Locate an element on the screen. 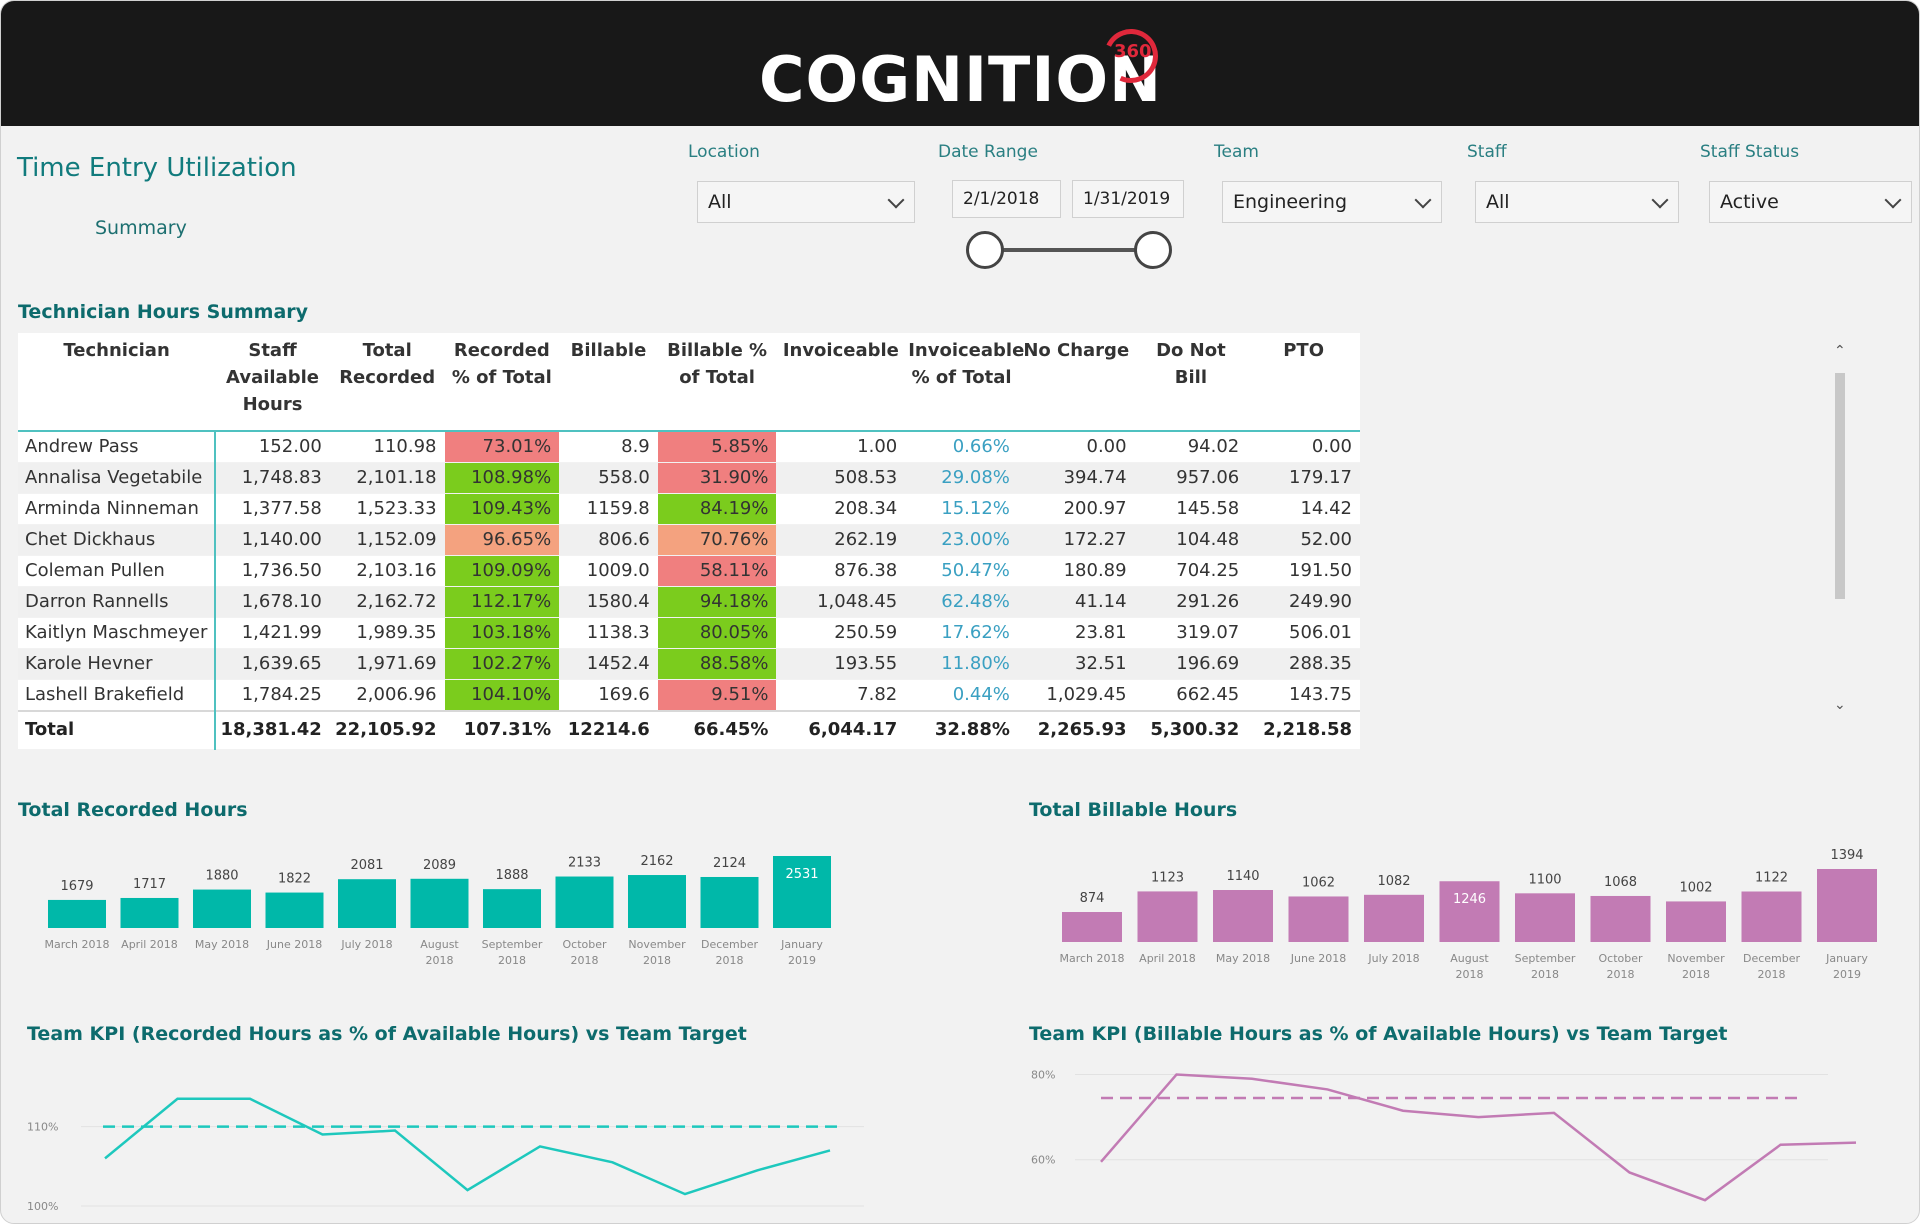  table-cell: 5.85% is located at coordinates (717, 447).